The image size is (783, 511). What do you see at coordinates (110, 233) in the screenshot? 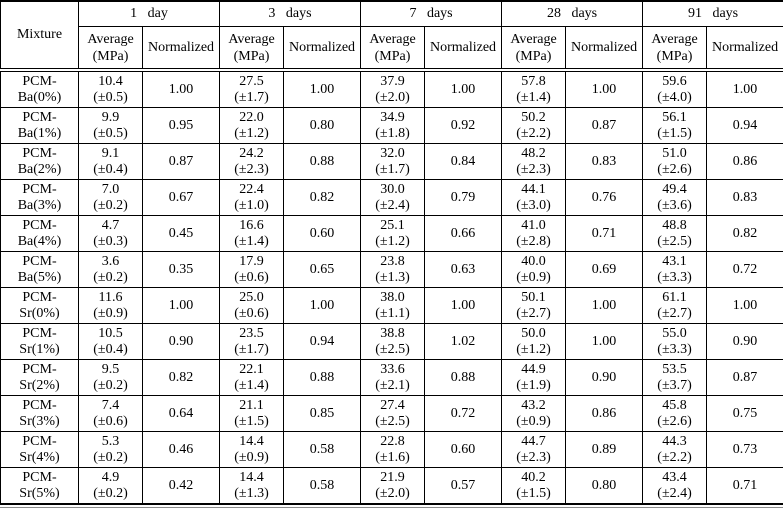
I see `average-cell: 4.7 (±0.3)` at bounding box center [110, 233].